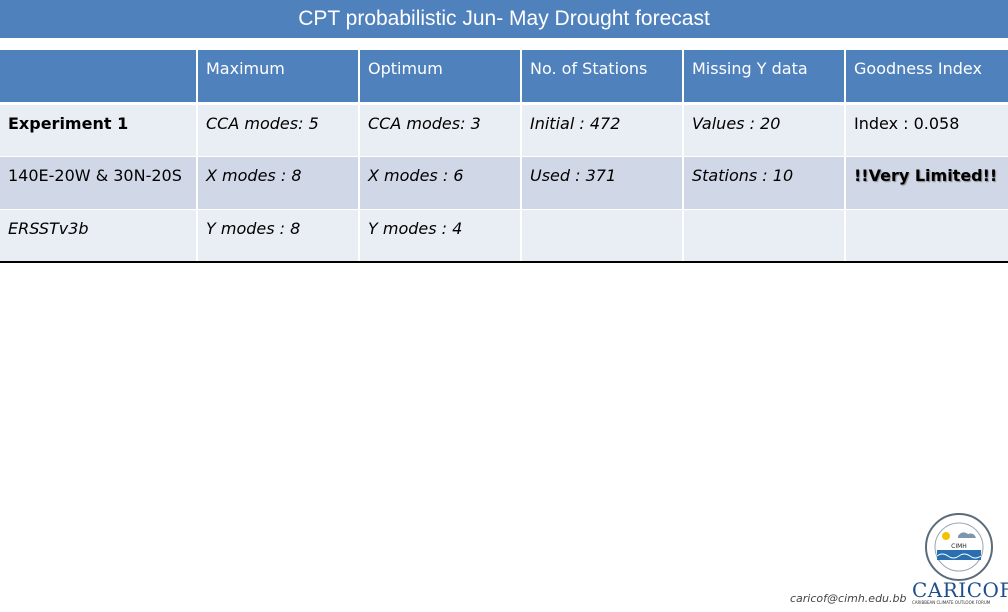 This screenshot has height=612, width=1008. What do you see at coordinates (99, 183) in the screenshot?
I see `row-label-cell: 140E-20W & 30N-20S` at bounding box center [99, 183].